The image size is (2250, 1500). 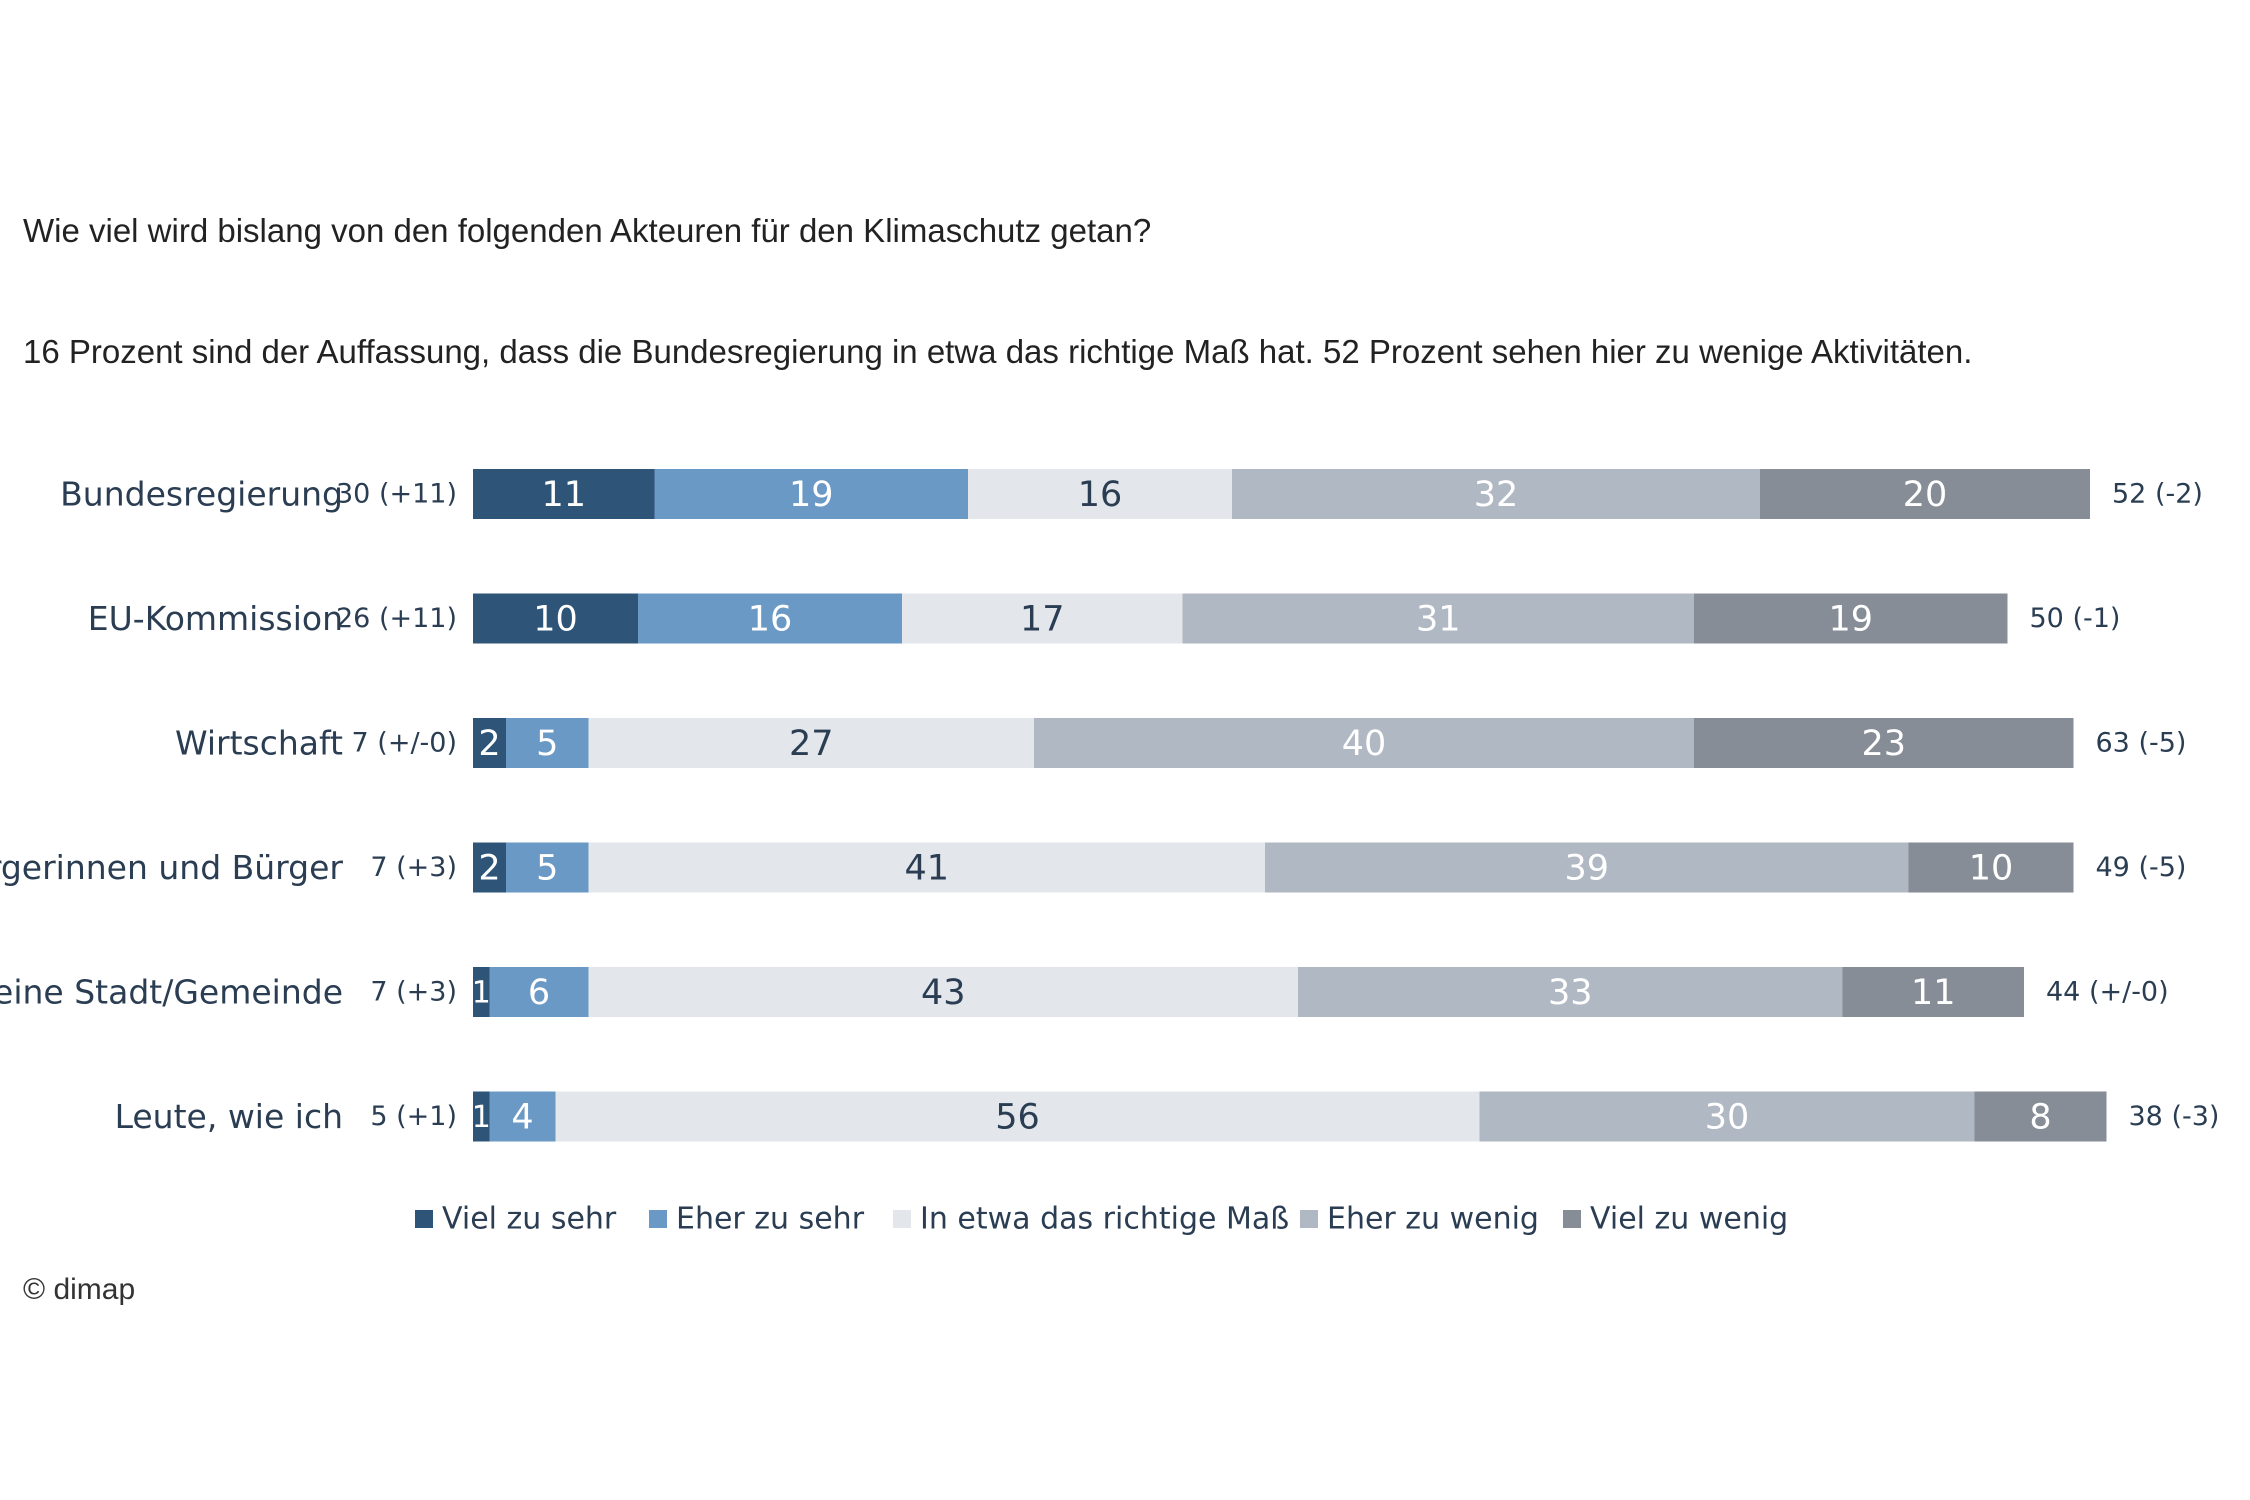 I want to click on legend-label: Eher zu wenig, so click(x=1433, y=1219).